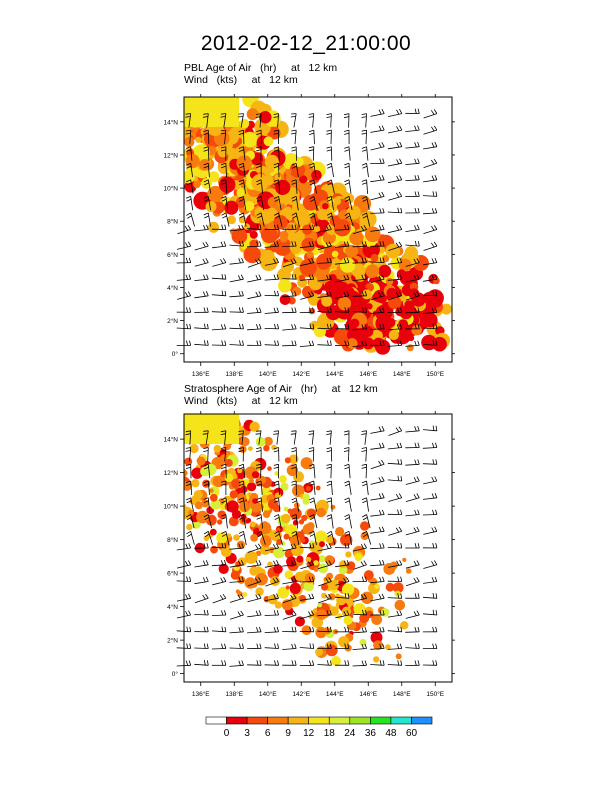 The image size is (612, 797). What do you see at coordinates (170, 473) in the screenshot?
I see `y-tick-label: 12°N` at bounding box center [170, 473].